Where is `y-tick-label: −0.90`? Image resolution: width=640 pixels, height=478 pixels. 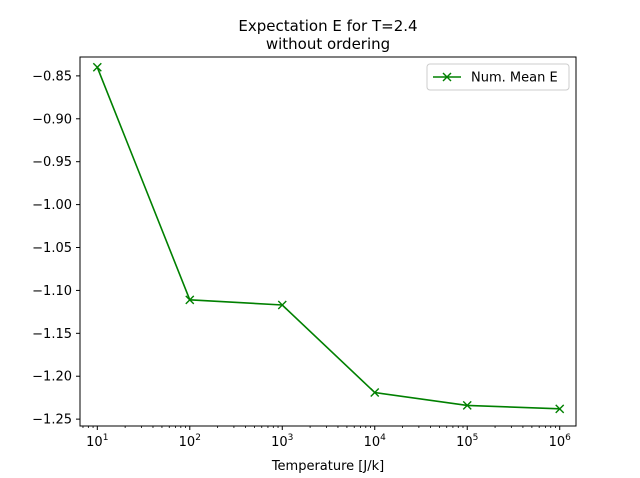 y-tick-label: −0.90 is located at coordinates (52, 119).